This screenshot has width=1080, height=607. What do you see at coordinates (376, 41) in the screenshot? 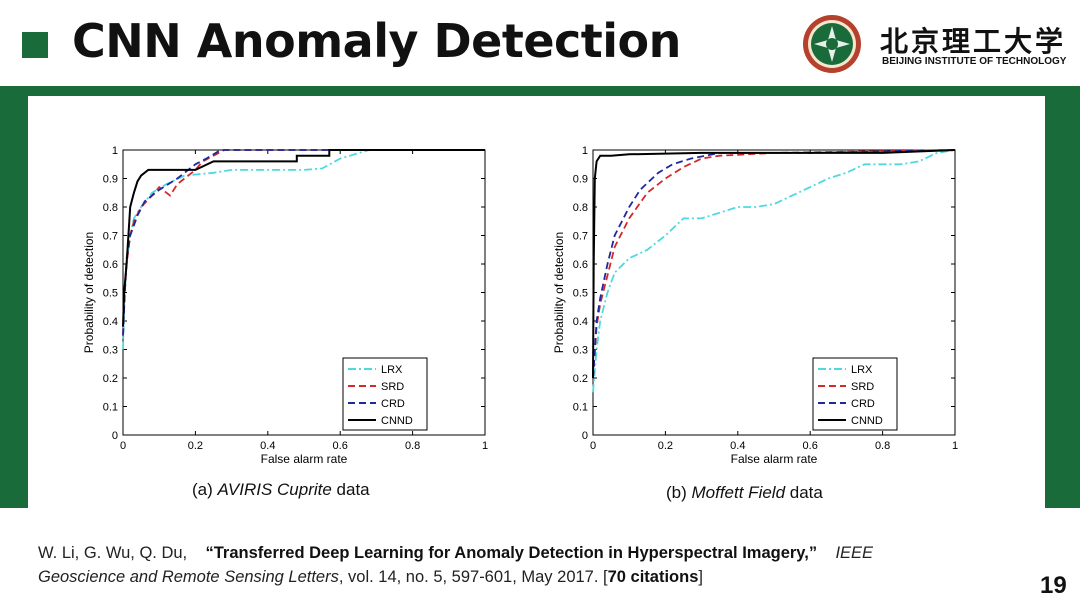
I see `page-title: CNN Anomaly Detection` at bounding box center [376, 41].